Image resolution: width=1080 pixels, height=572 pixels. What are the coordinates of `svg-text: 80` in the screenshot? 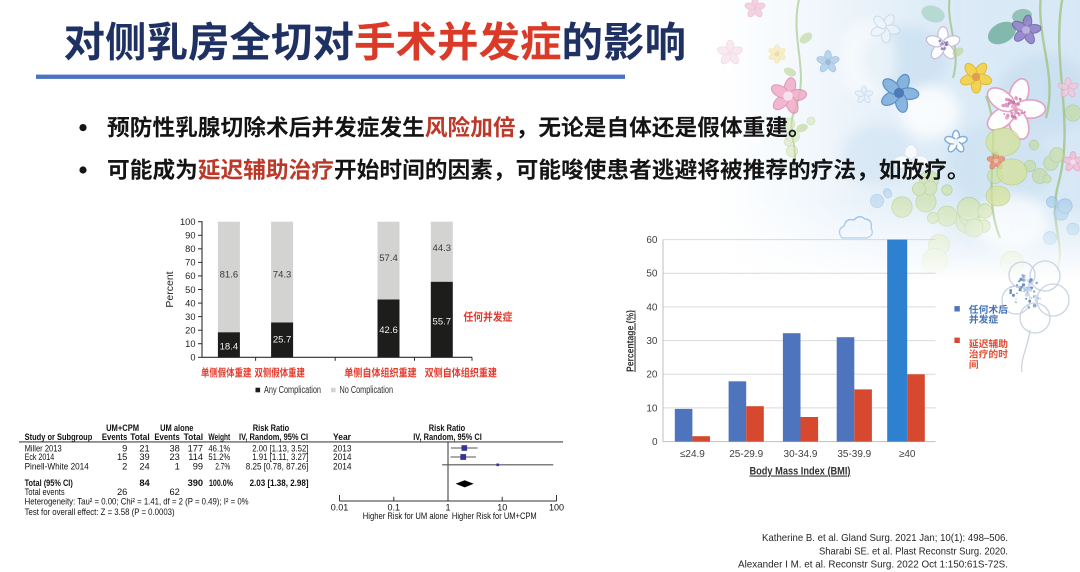 It's located at (190, 249).